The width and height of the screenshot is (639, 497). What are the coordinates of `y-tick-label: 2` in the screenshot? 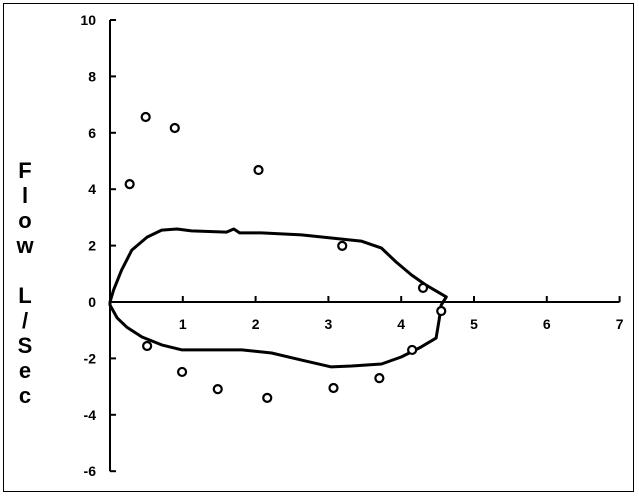 It's located at (92, 246).